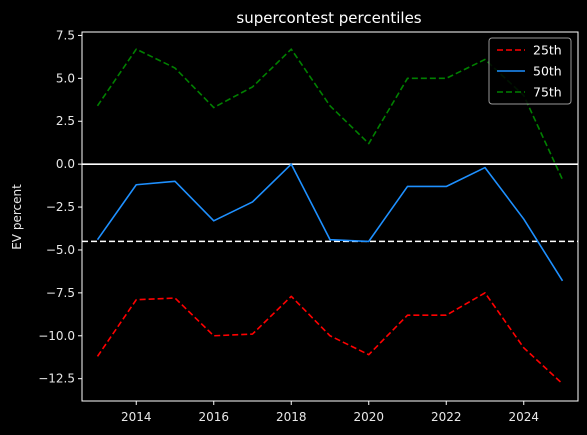 The height and width of the screenshot is (435, 587). I want to click on x-tick-label: 2016, so click(213, 417).